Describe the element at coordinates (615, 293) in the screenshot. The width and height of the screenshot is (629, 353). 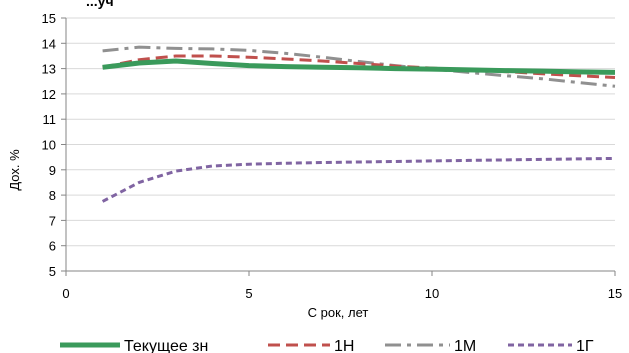
I see `x-tick-label: 15` at that location.